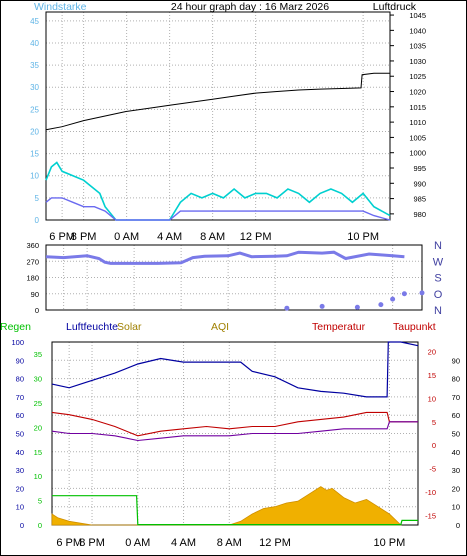 This screenshot has width=467, height=556. What do you see at coordinates (32, 278) in the screenshot?
I see `y-direction-tick-label: 180` at bounding box center [32, 278].